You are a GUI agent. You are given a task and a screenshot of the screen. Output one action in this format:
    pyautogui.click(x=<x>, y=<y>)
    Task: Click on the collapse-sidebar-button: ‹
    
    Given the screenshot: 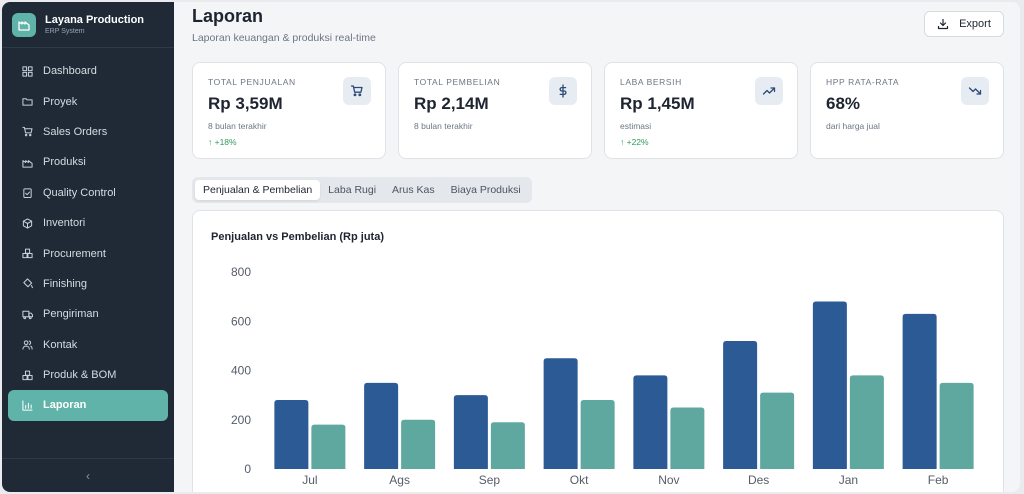 What is the action you would take?
    pyautogui.click(x=88, y=475)
    